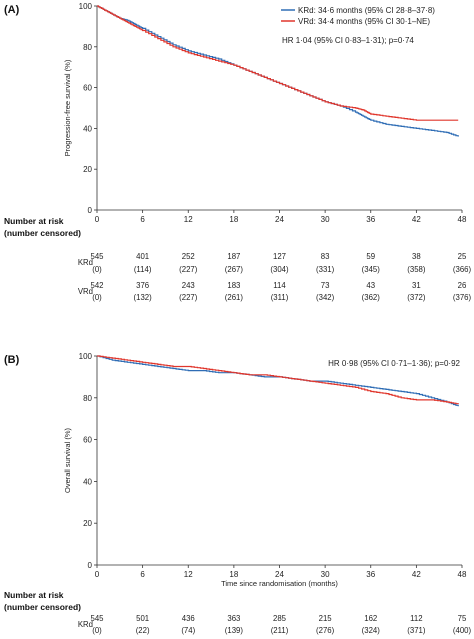  What do you see at coordinates (67, 460) in the screenshot?
I see `y-axis-label: Overall survival (%)` at bounding box center [67, 460].